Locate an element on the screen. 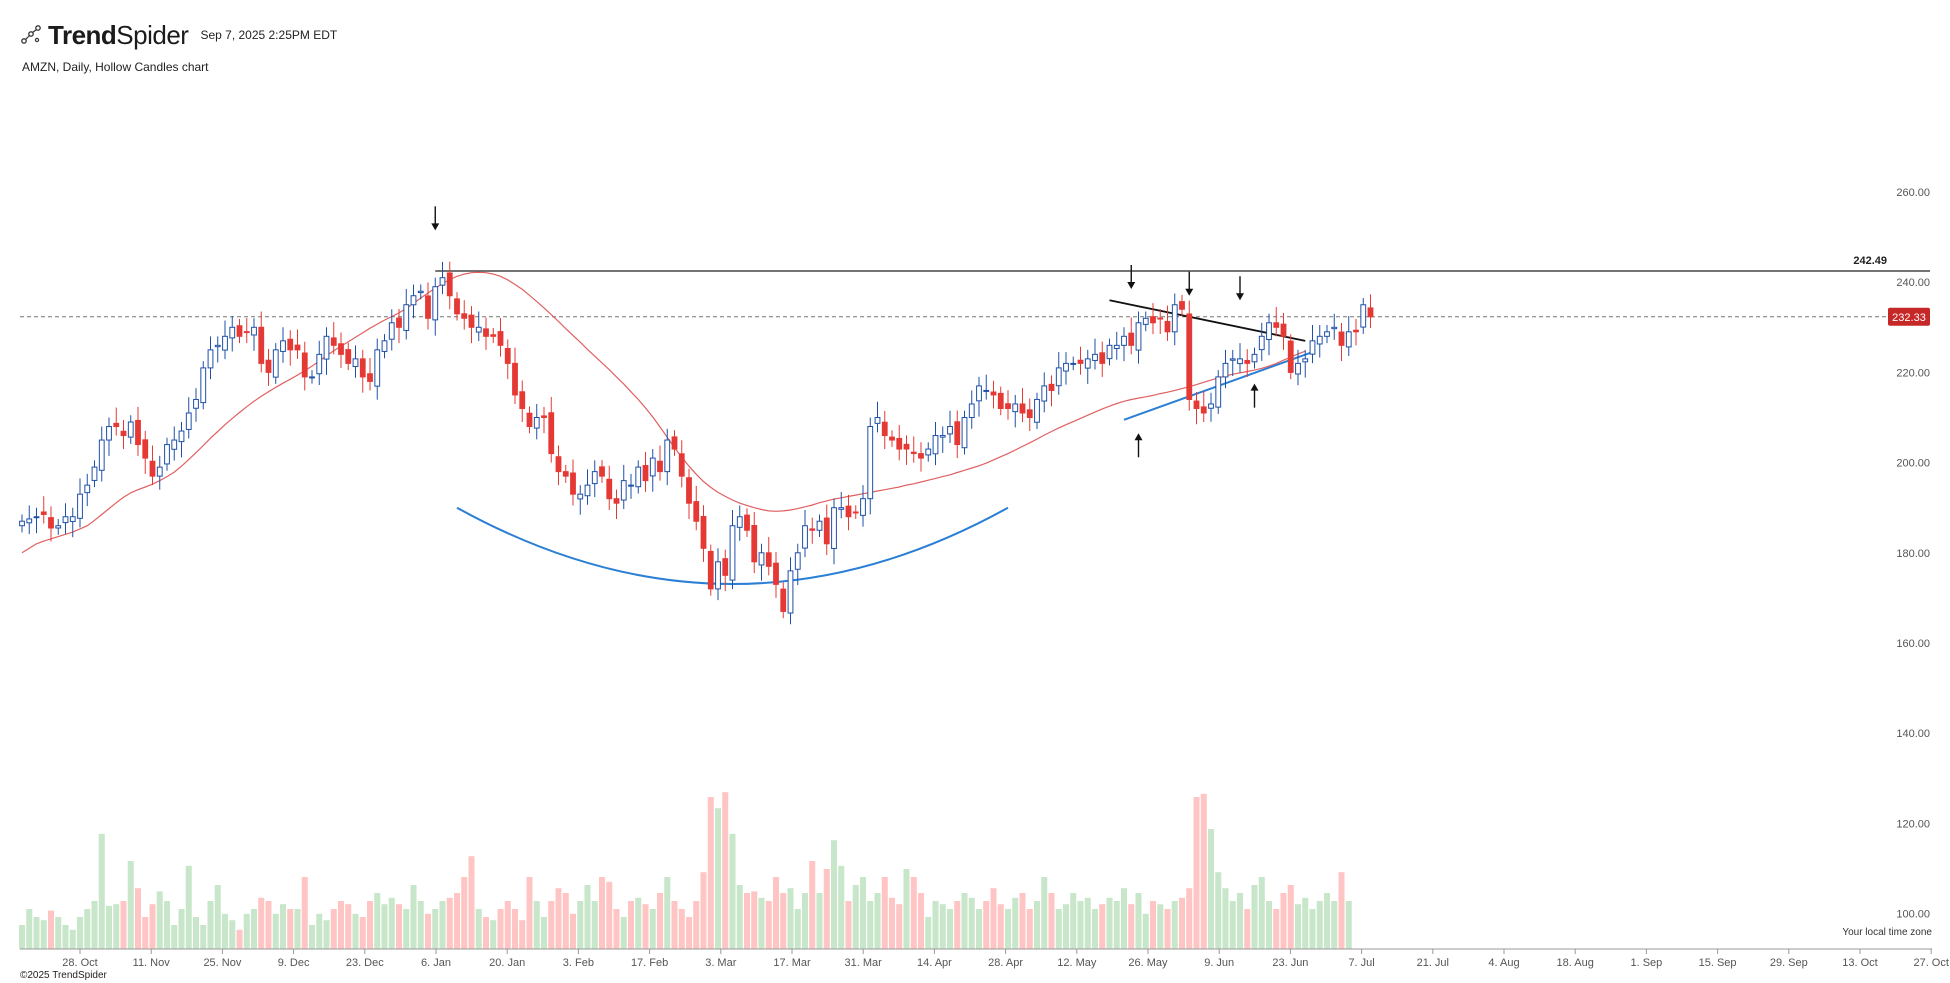 The width and height of the screenshot is (1950, 983). descending-trendline is located at coordinates (1207, 320).